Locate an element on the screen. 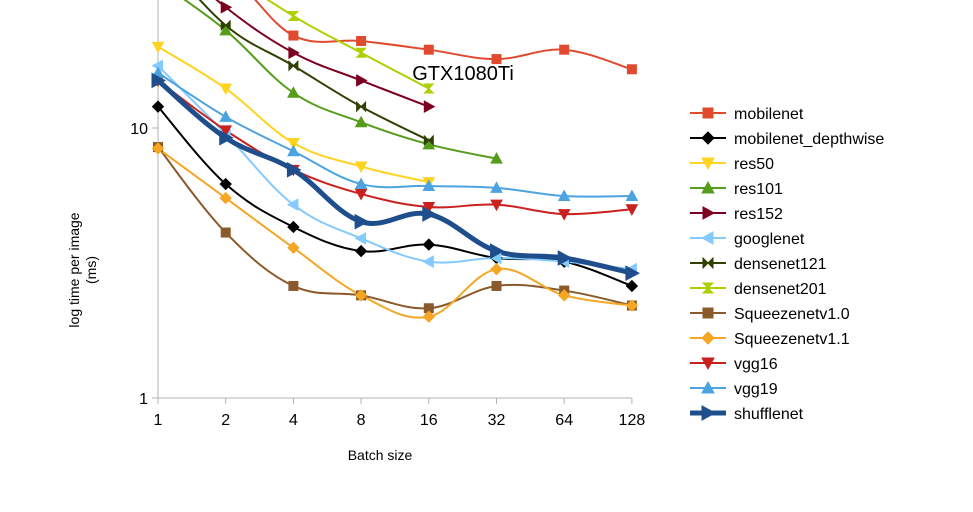 This screenshot has height=512, width=973. legend-item-vgg16: vgg16 is located at coordinates (734, 364).